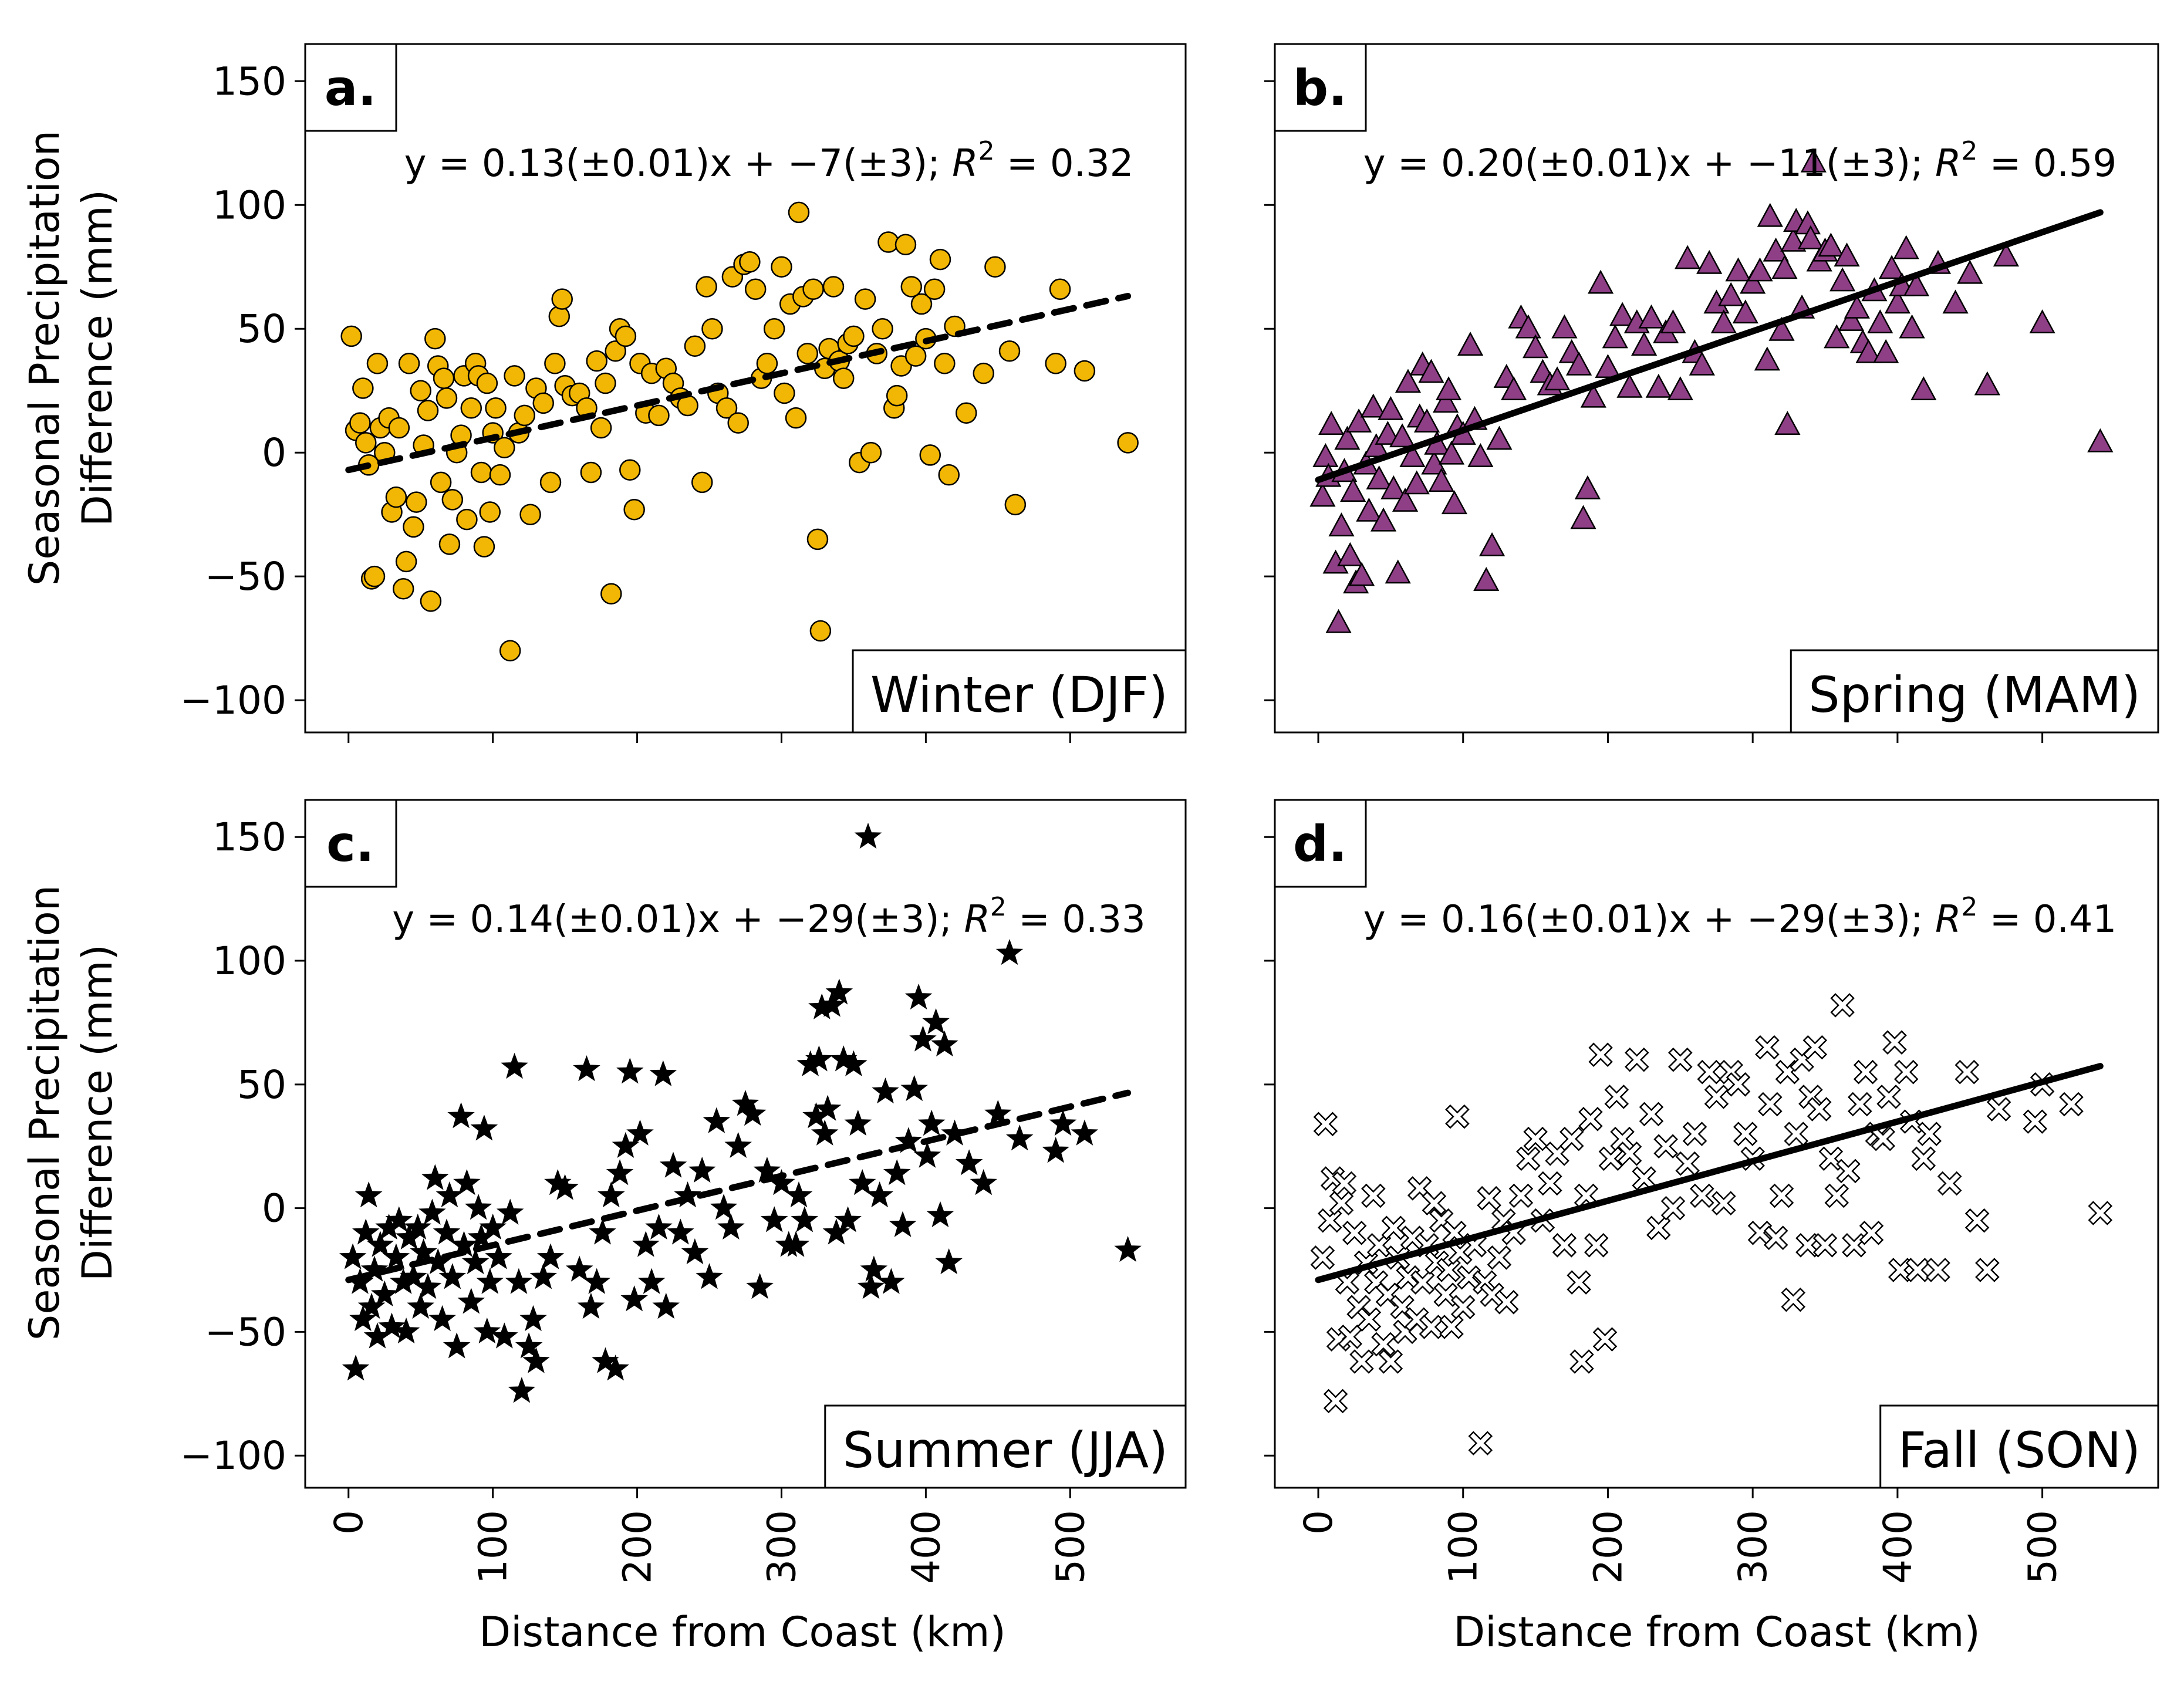 Image resolution: width=2184 pixels, height=1682 pixels. I want to click on y-tick-label: 100, so click(249, 961).